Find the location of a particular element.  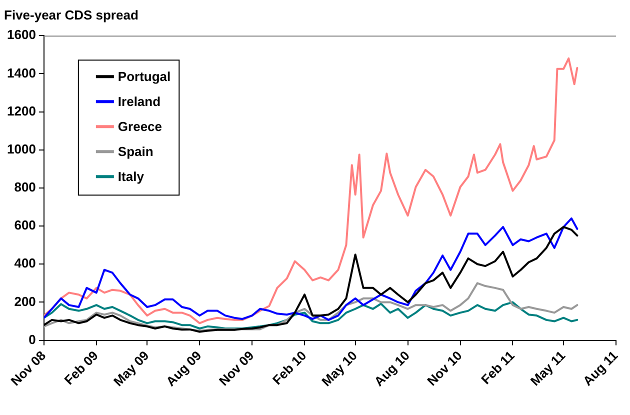

y-tick-label: 0 is located at coordinates (32, 339).